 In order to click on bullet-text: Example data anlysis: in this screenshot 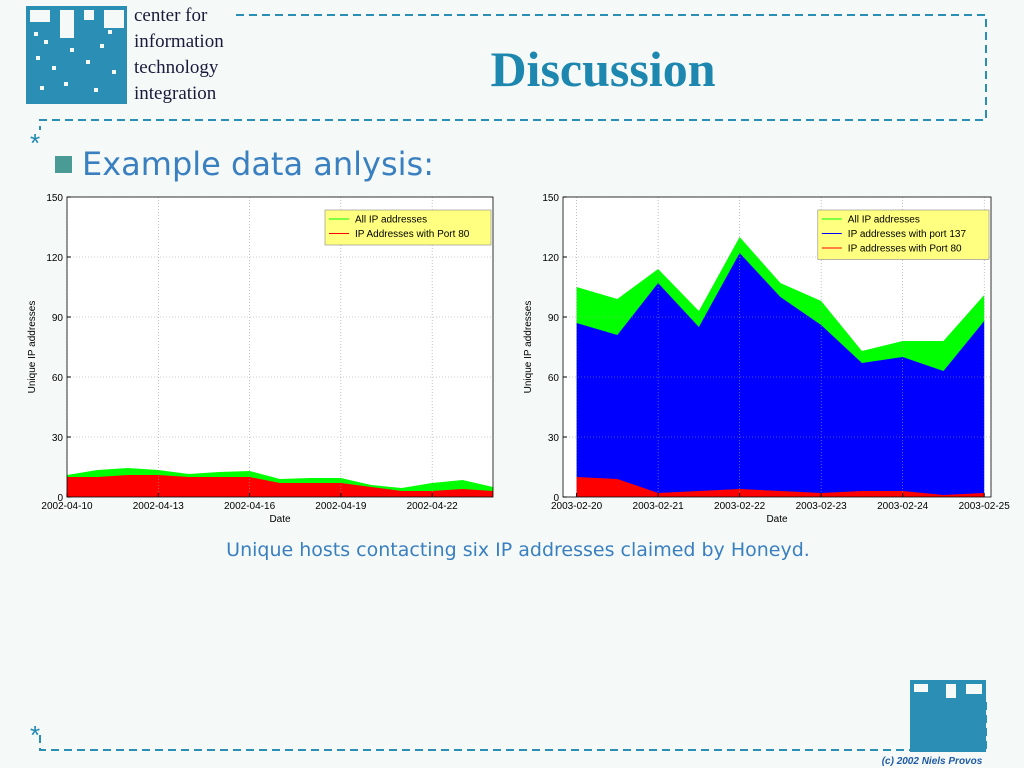, I will do `click(258, 164)`.